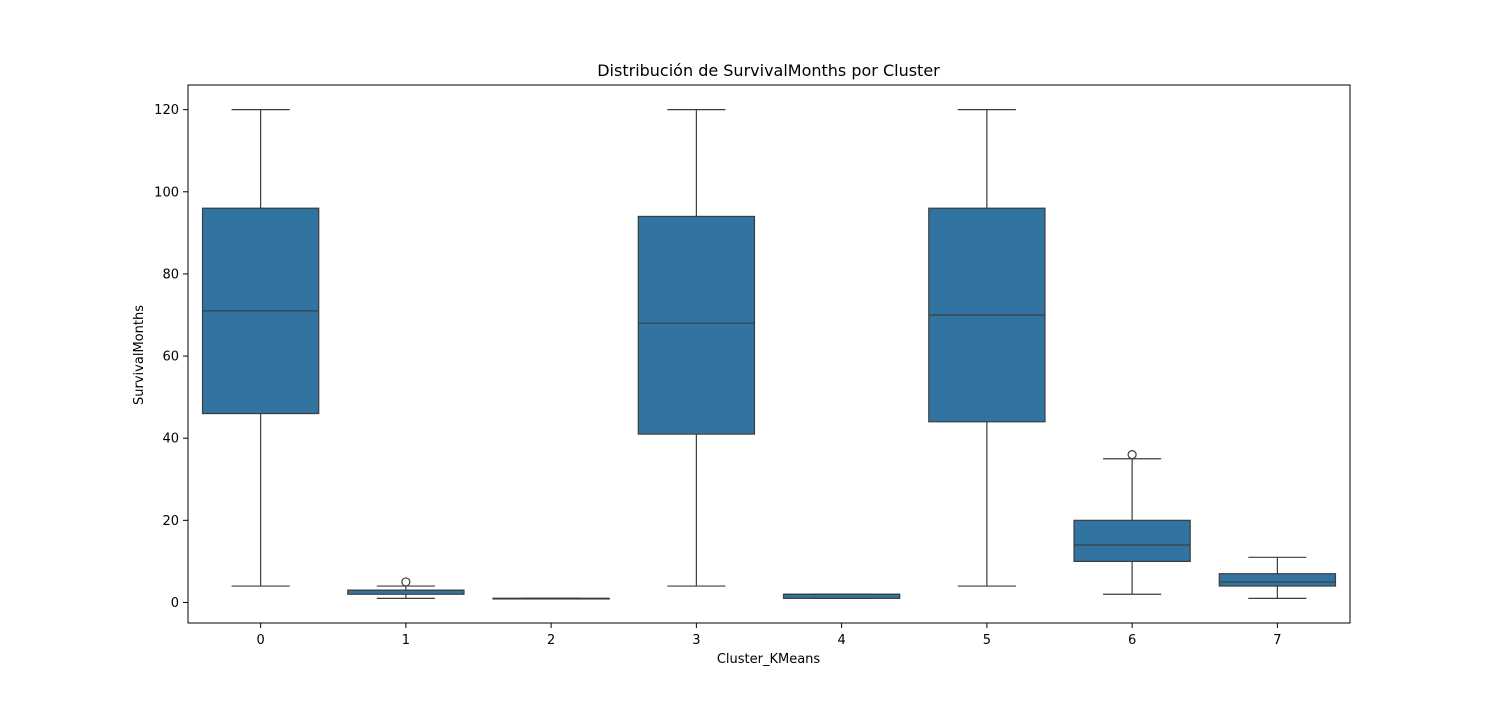 This screenshot has width=1500, height=704. I want to click on y-tick-label-80: 80, so click(170, 274).